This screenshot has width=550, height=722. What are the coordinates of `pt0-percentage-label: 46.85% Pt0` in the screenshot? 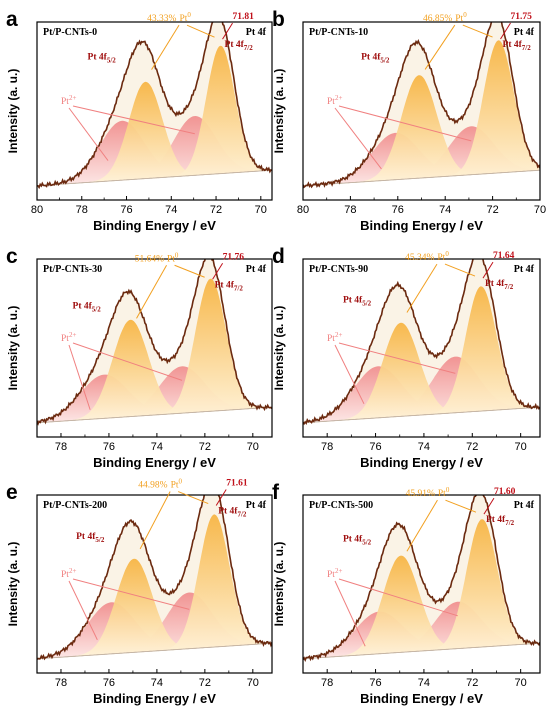 It's located at (445, 17).